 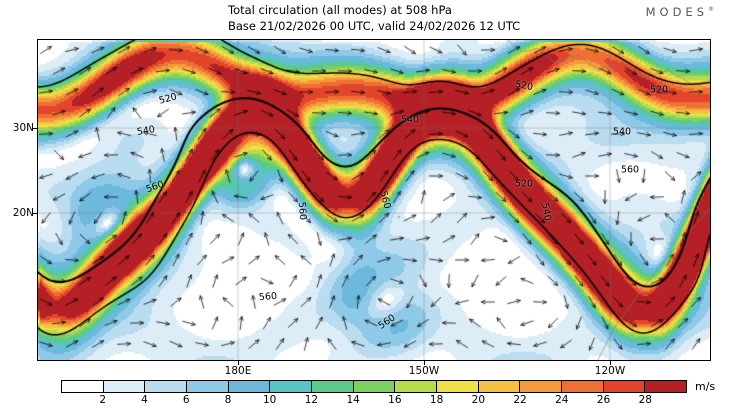 What do you see at coordinates (186, 400) in the screenshot?
I see `colorbar-tick-label: 6` at bounding box center [186, 400].